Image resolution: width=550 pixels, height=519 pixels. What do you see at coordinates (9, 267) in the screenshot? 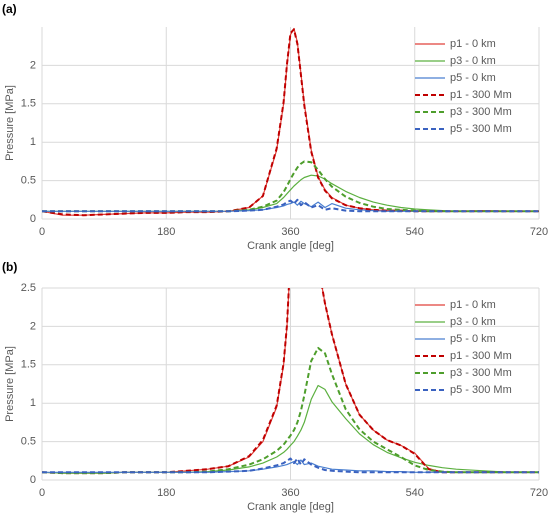
I see `panel-label: (b)` at bounding box center [9, 267].